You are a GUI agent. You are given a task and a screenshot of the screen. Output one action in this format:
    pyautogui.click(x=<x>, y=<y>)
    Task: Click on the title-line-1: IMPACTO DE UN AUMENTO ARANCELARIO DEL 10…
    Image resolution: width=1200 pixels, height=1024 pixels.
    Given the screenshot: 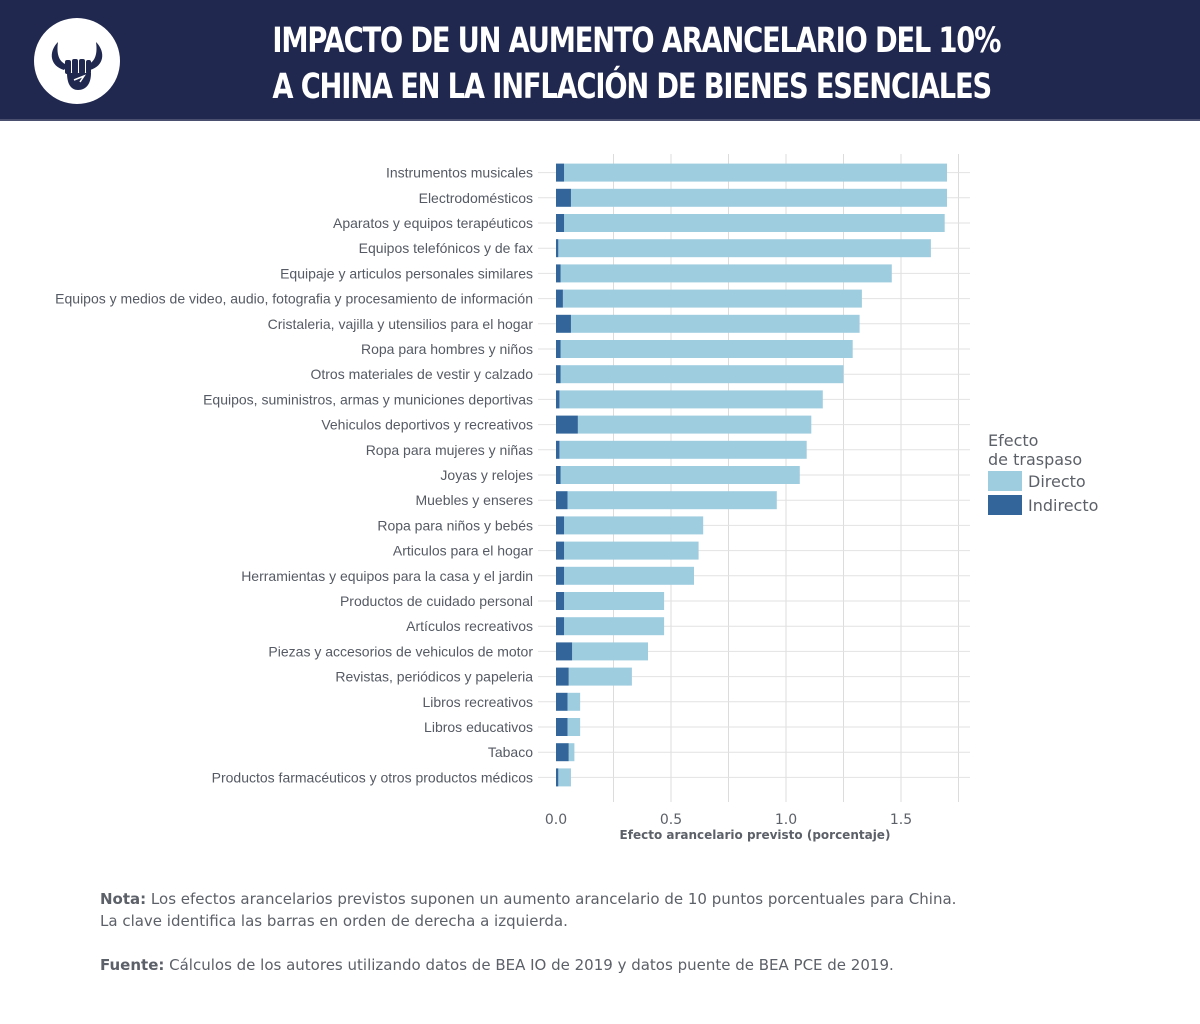 What is the action you would take?
    pyautogui.click(x=636, y=41)
    